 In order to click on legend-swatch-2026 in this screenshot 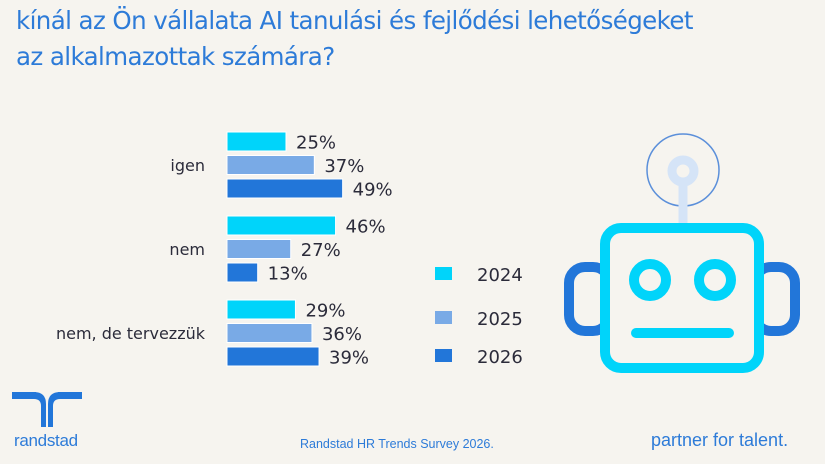, I will do `click(443, 355)`.